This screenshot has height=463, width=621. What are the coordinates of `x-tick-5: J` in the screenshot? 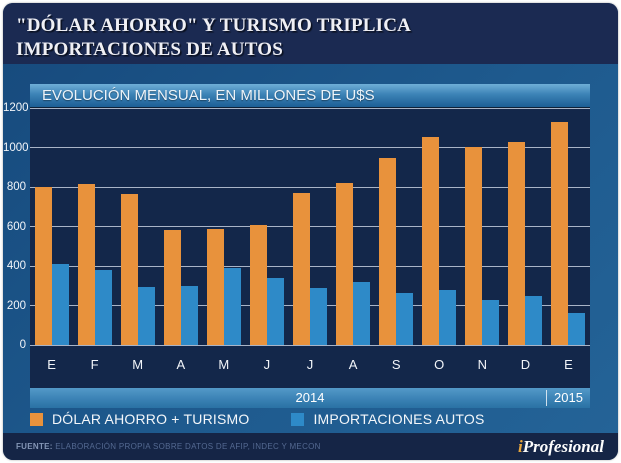 It's located at (267, 364).